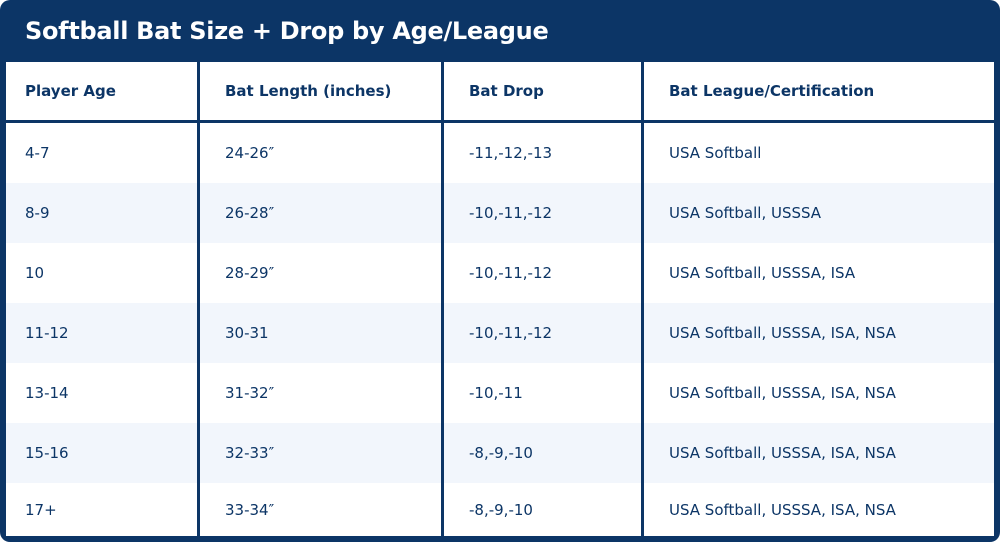  What do you see at coordinates (250, 393) in the screenshot?
I see `cell-bat-length: 31-32″` at bounding box center [250, 393].